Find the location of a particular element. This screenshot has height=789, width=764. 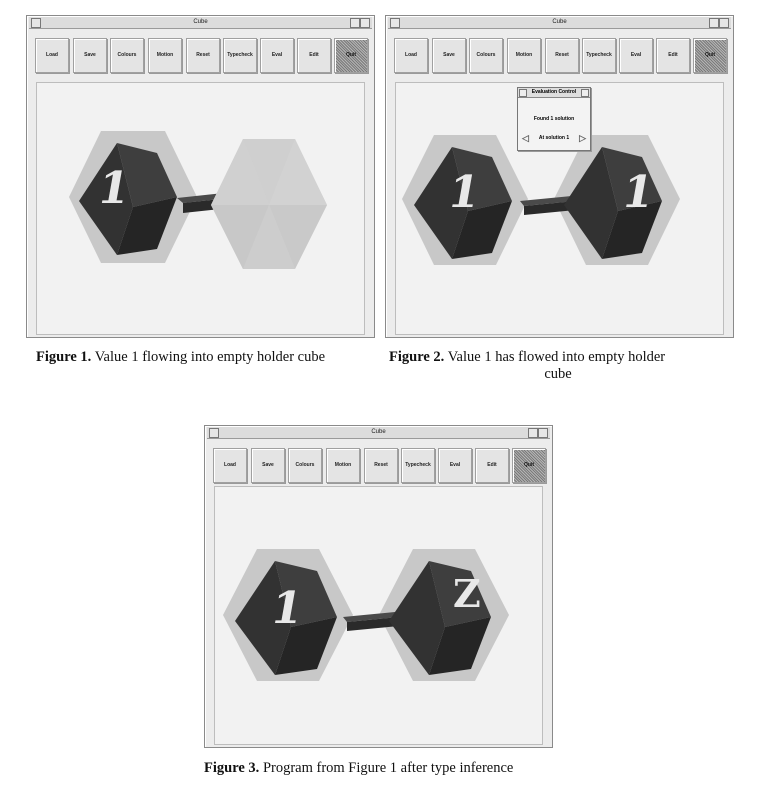

scene-3: 1 Z is located at coordinates (366, 615).